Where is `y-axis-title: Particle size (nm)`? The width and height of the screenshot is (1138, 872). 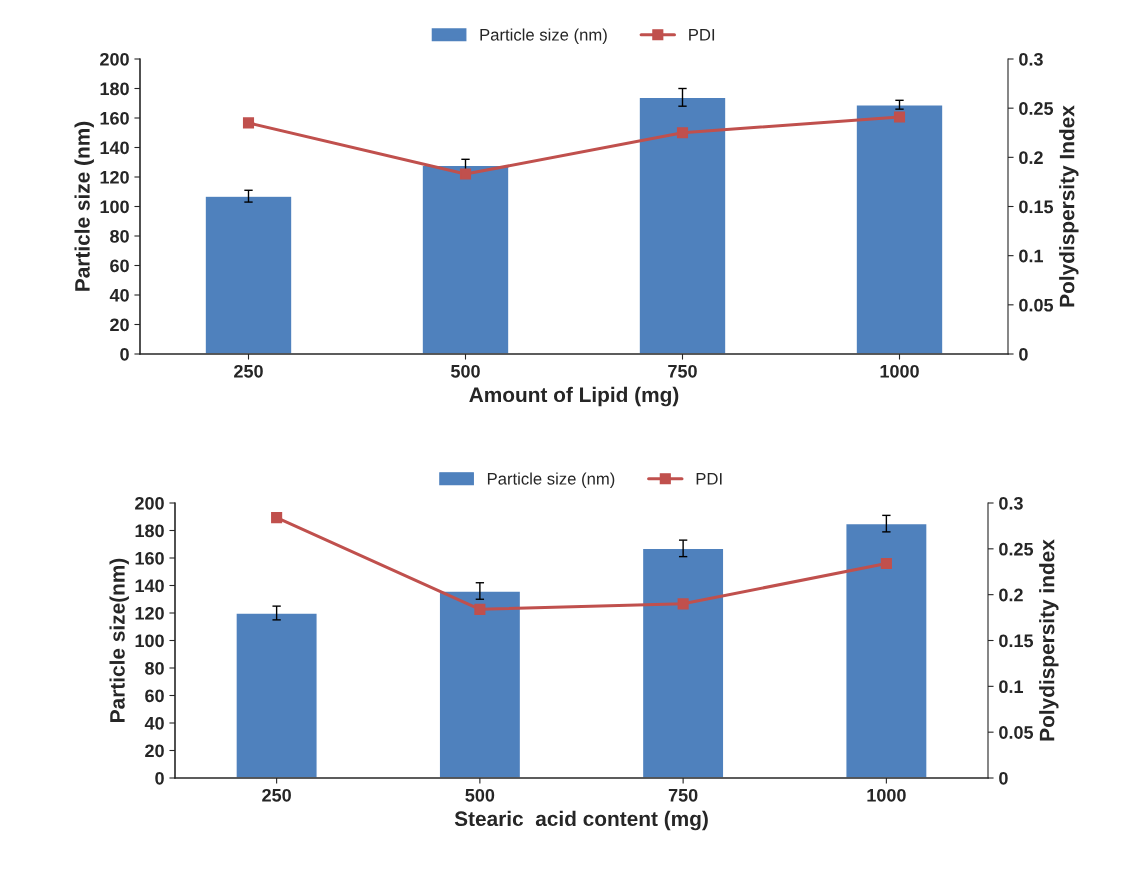 y-axis-title: Particle size (nm) is located at coordinates (84, 206).